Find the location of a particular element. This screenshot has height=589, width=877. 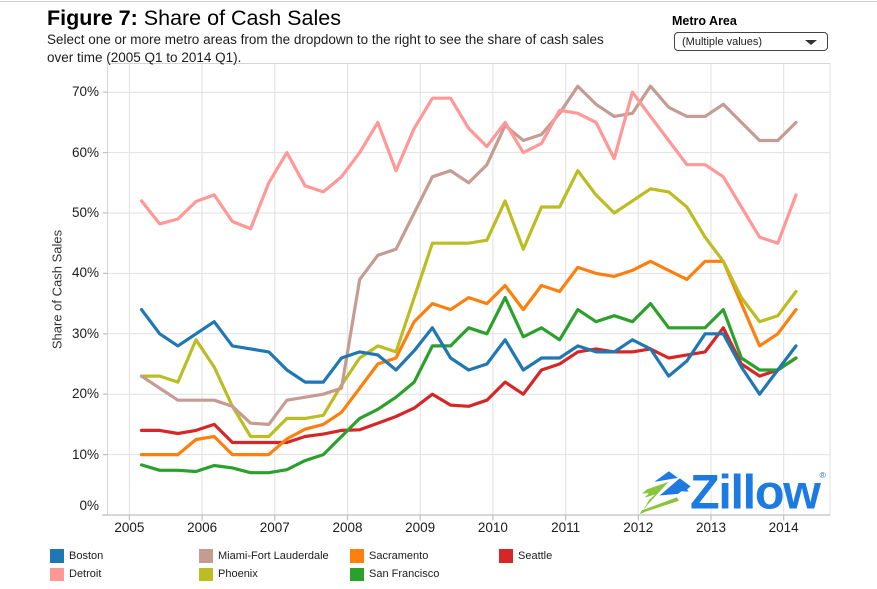

svg-text: Zillow is located at coordinates (755, 493).